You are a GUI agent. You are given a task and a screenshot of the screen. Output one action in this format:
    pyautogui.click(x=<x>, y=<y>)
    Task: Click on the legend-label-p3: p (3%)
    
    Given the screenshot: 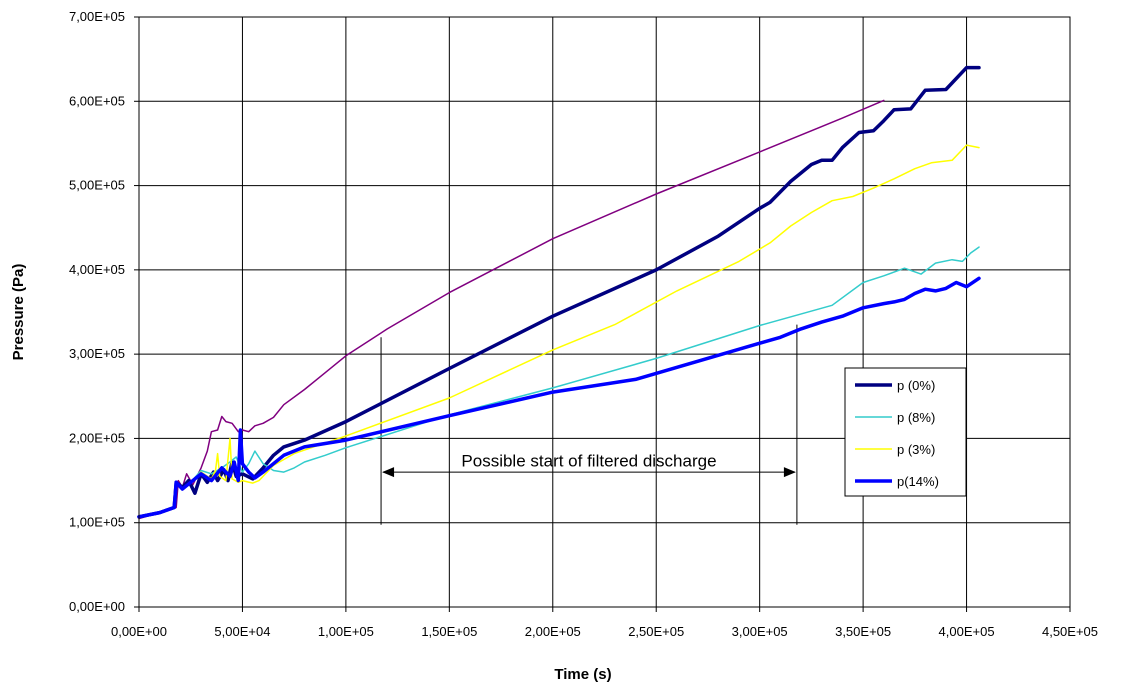 What is the action you would take?
    pyautogui.click(x=916, y=449)
    